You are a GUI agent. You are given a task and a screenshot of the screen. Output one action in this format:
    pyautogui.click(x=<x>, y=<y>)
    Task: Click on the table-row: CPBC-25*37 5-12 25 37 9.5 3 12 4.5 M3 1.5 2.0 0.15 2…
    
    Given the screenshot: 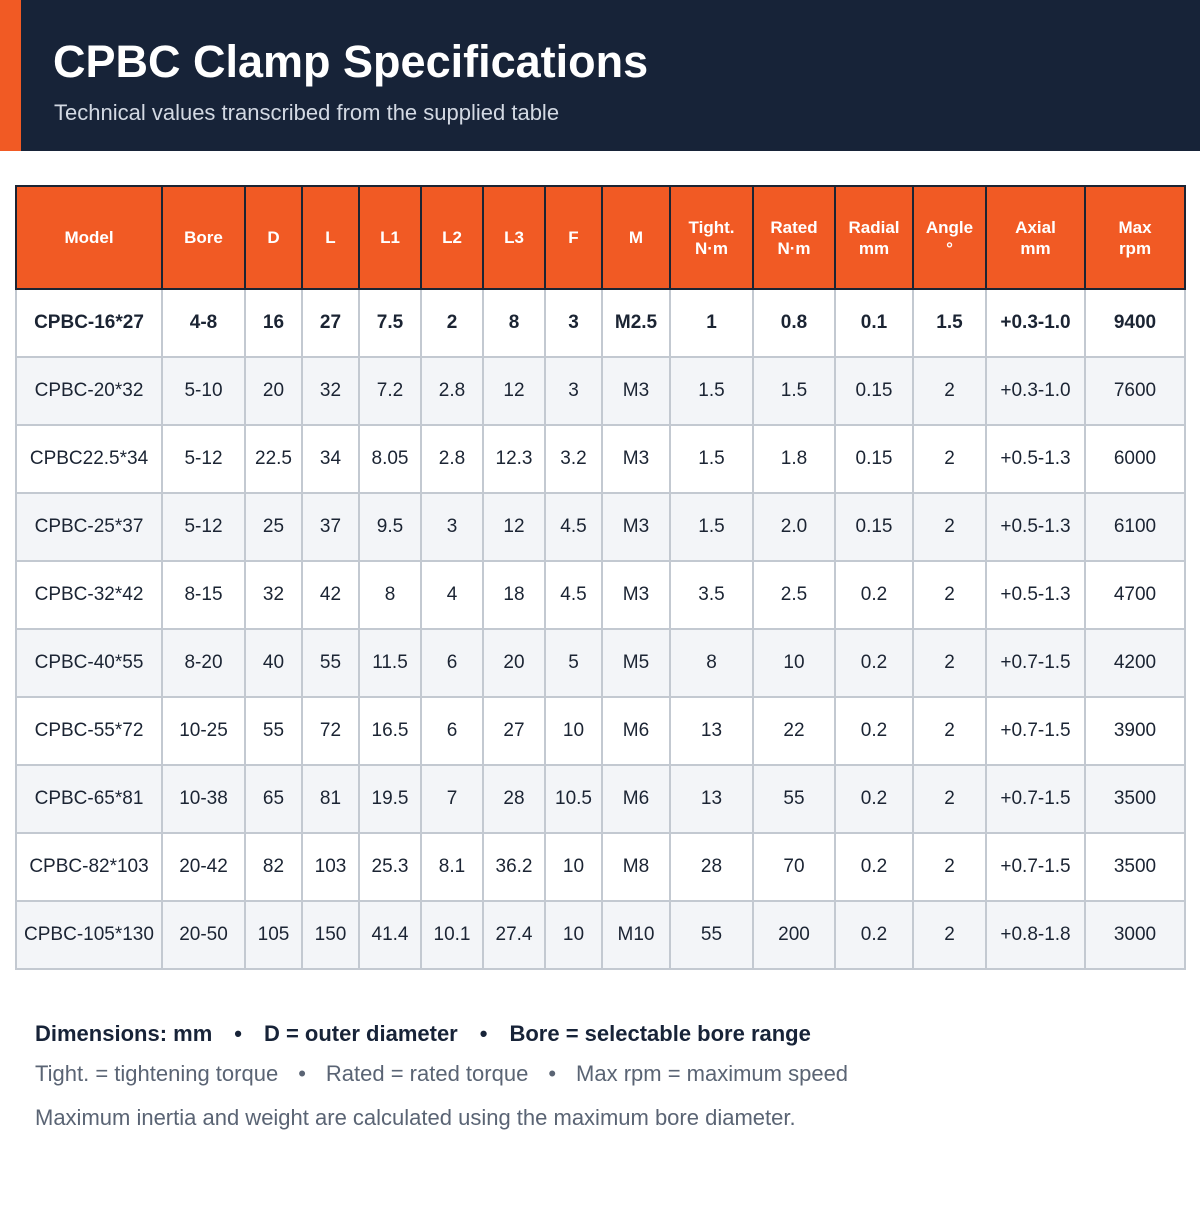 What is the action you would take?
    pyautogui.click(x=600, y=527)
    